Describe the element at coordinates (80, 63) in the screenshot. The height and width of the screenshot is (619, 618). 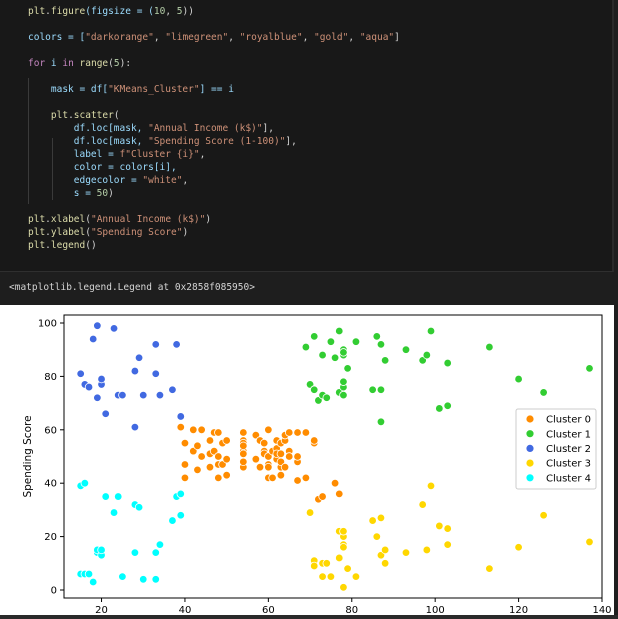
I see `code-line: for i in range(5):` at that location.